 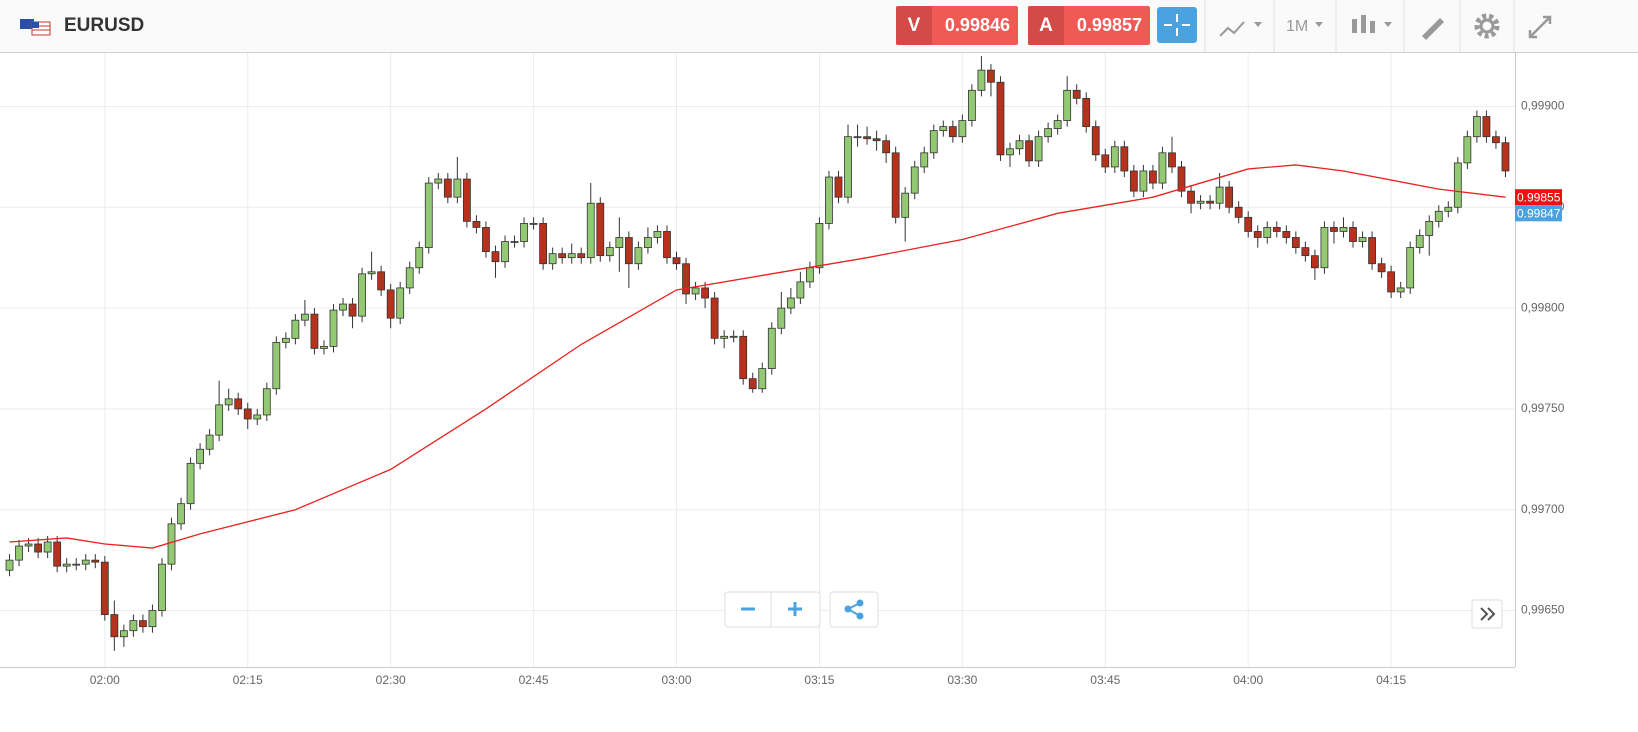 What do you see at coordinates (819, 680) in the screenshot?
I see `x-tick-label: 03:15` at bounding box center [819, 680].